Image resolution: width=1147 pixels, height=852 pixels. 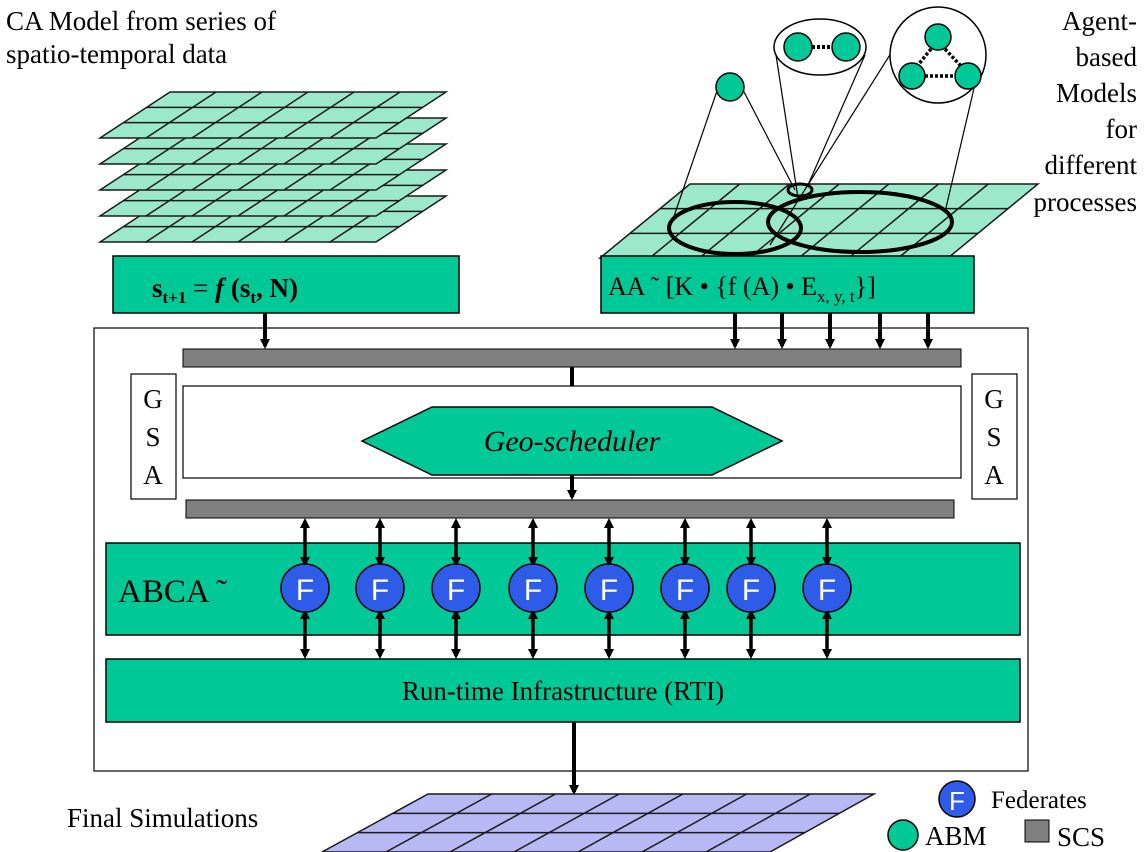 I want to click on federate-symbol-7: F, so click(x=751, y=590).